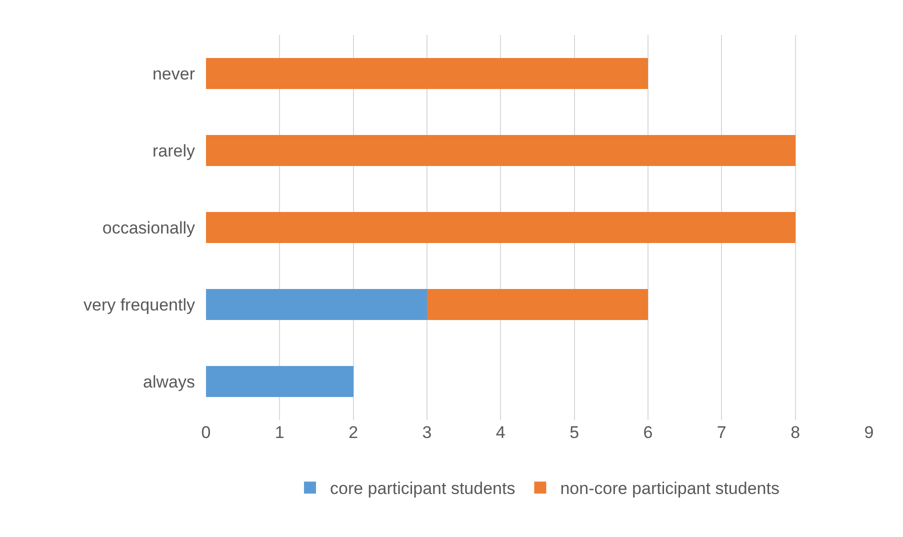 The height and width of the screenshot is (537, 903). Describe the element at coordinates (206, 432) in the screenshot. I see `x-tick-label: 0` at that location.